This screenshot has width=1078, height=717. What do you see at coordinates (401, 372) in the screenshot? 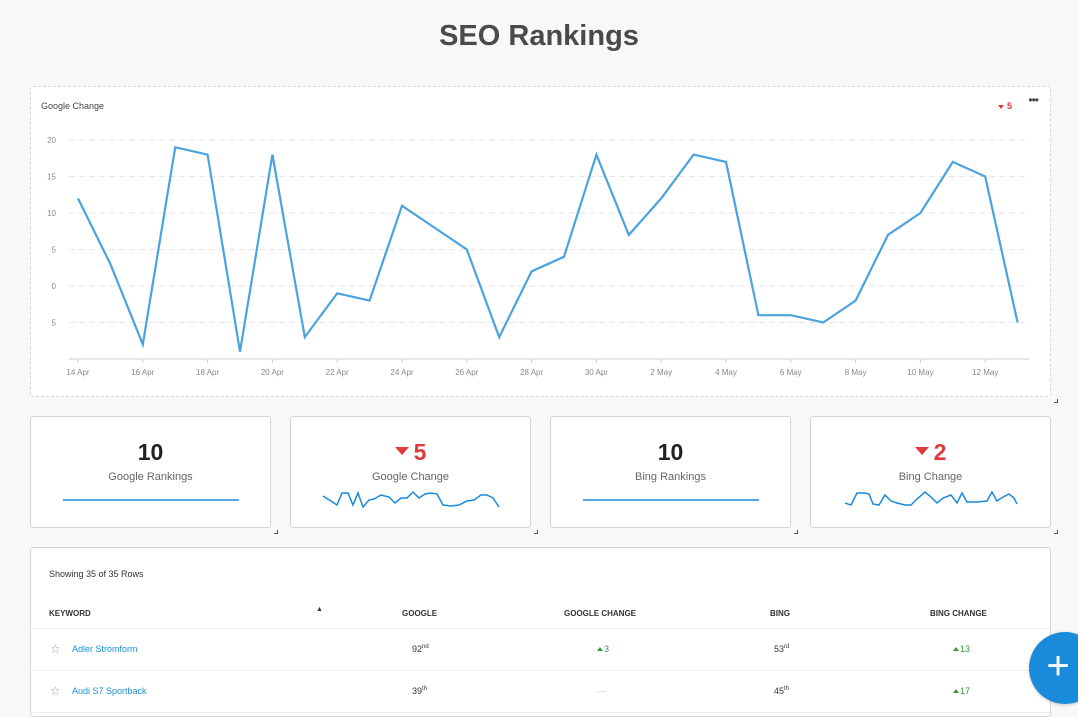
I see `svg-text: 24 Apr` at bounding box center [401, 372].